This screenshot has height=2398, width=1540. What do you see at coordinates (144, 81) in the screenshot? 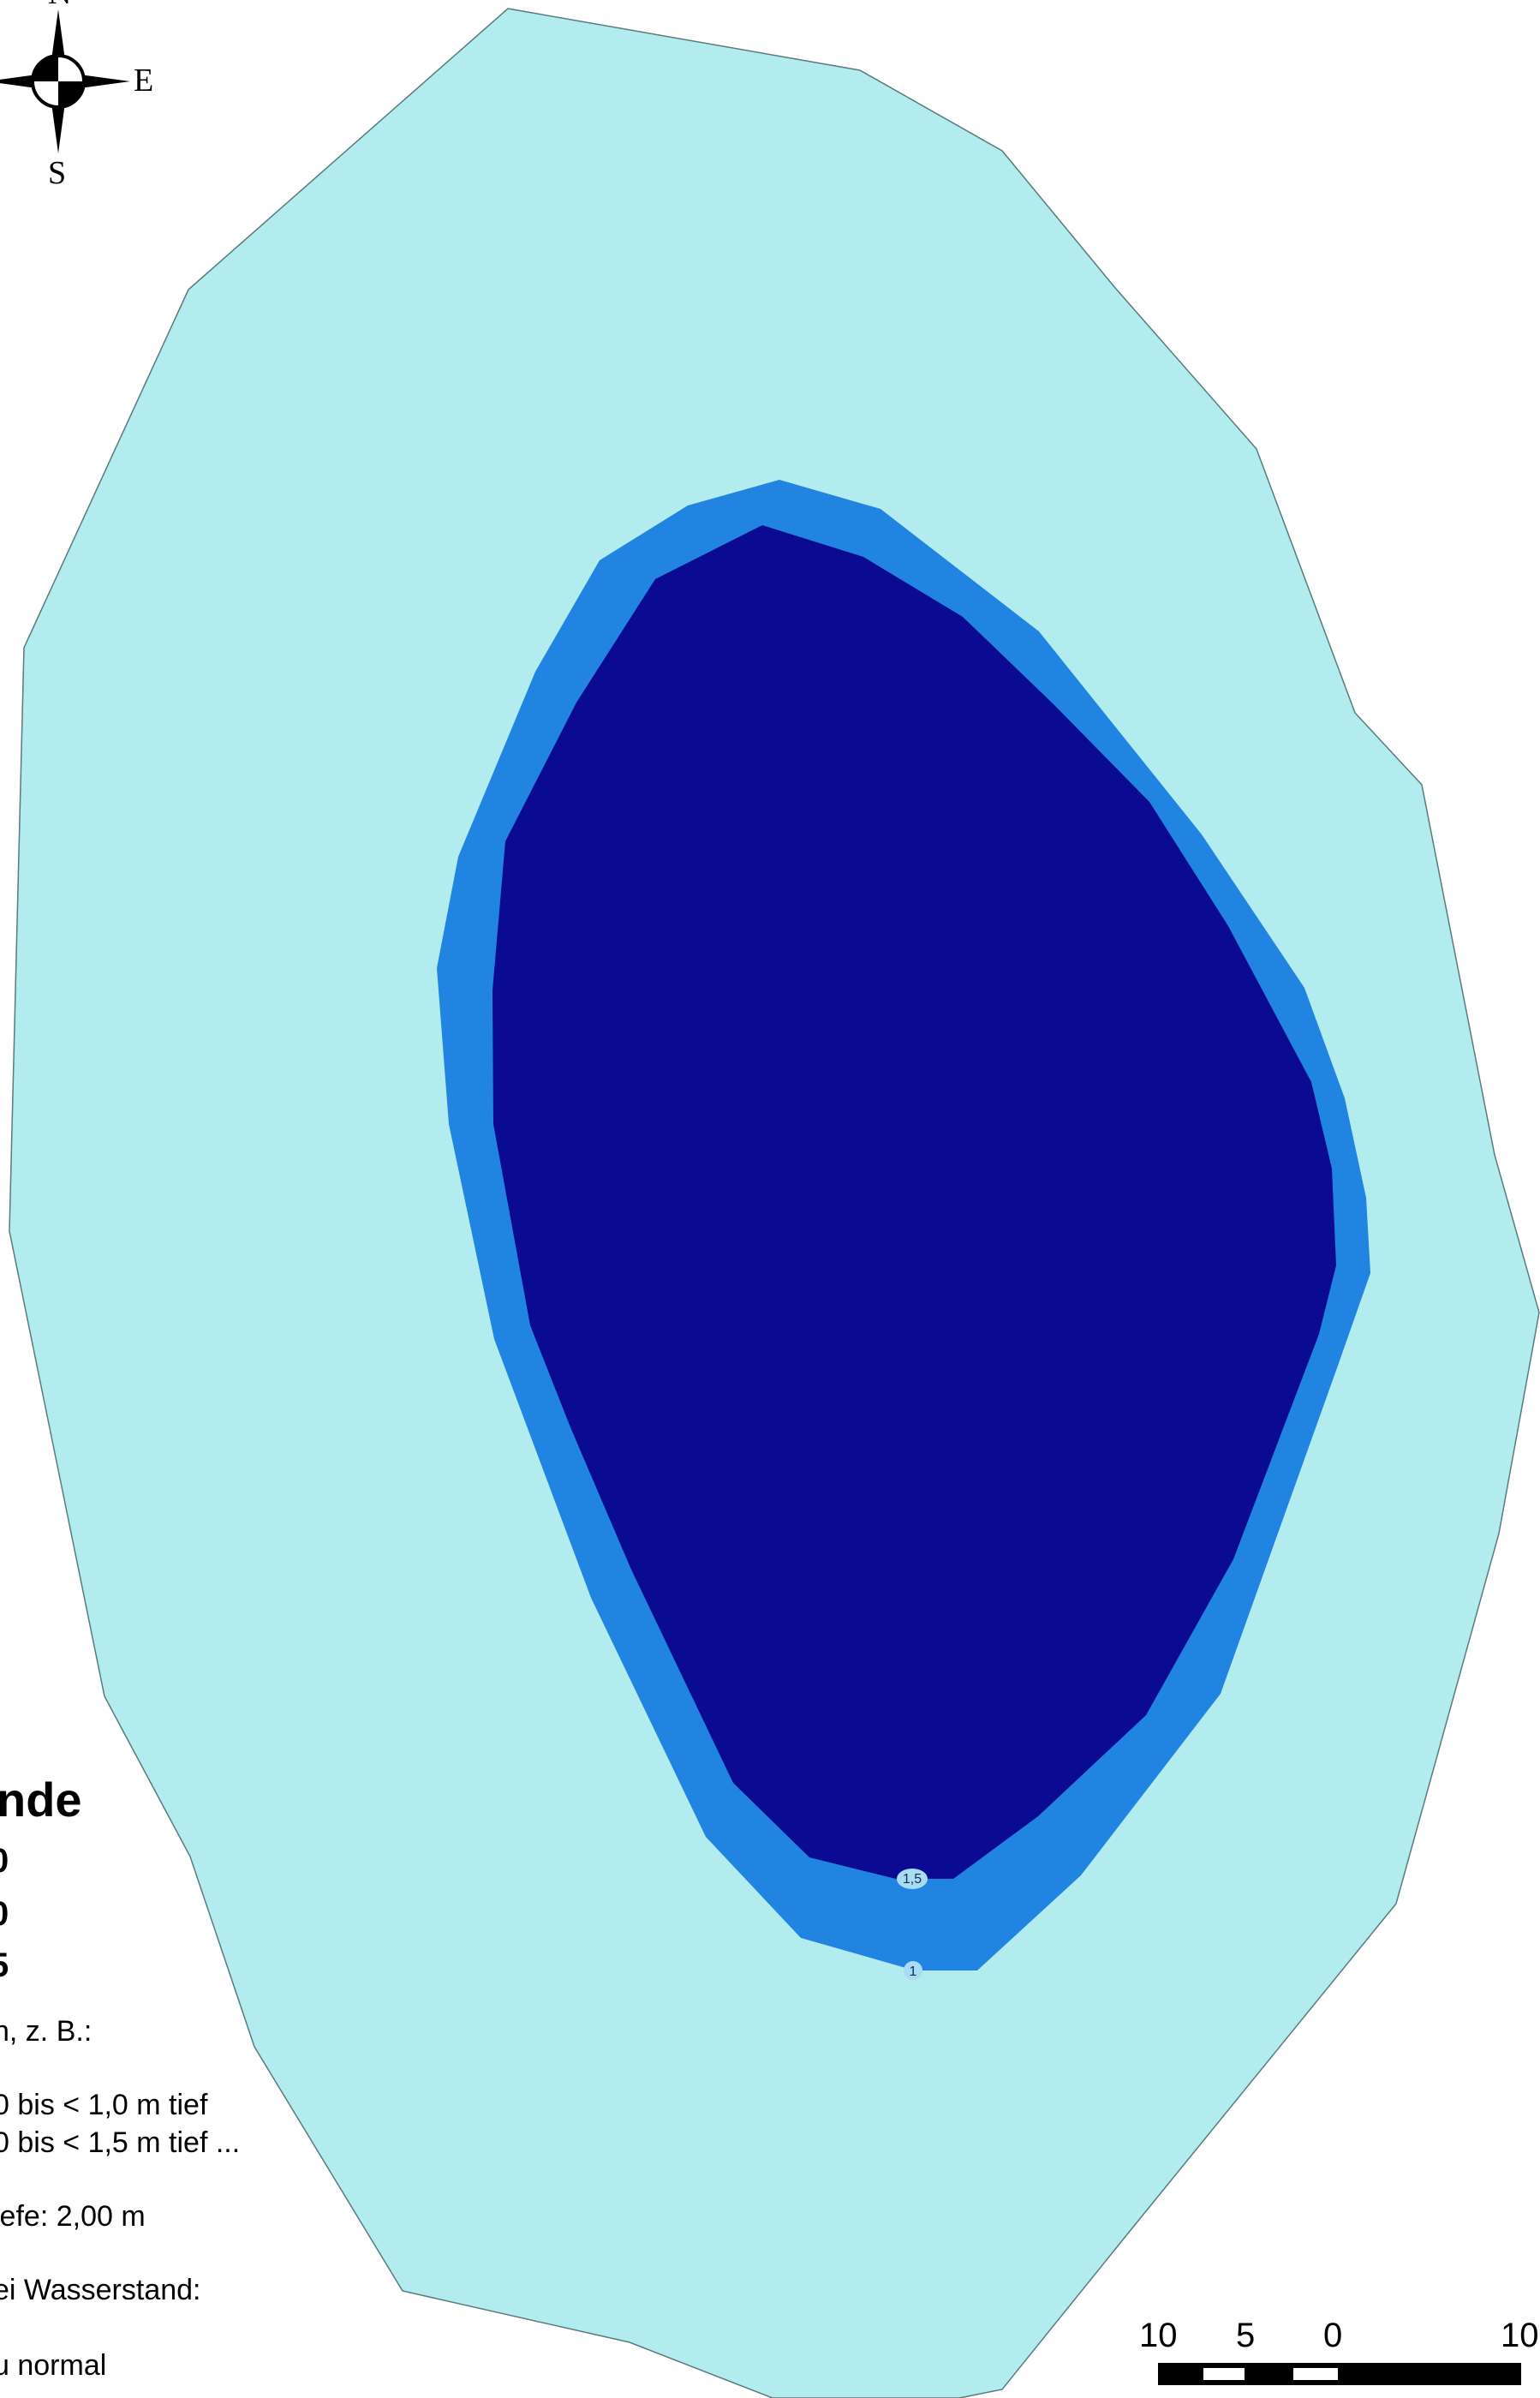
I see `compass-east-label: E` at bounding box center [144, 81].